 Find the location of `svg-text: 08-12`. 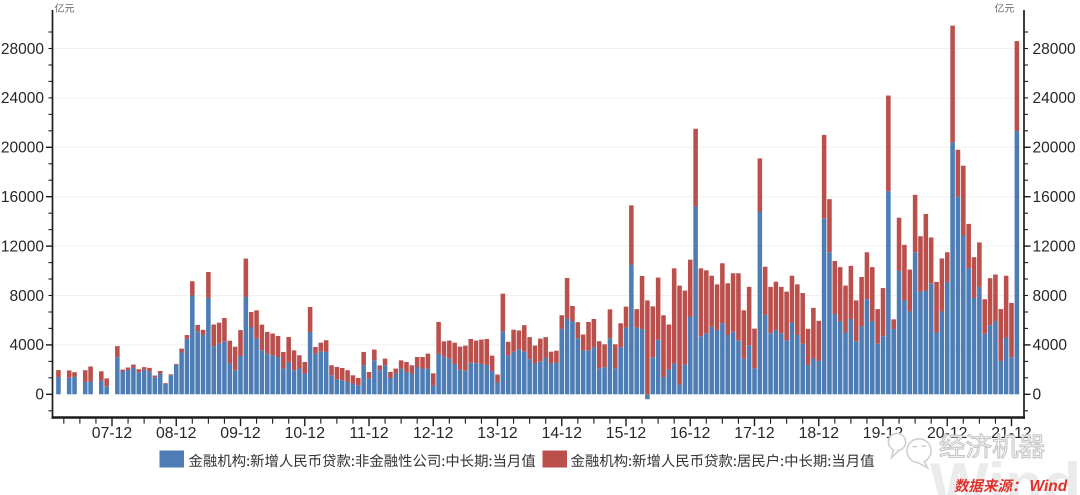

svg-text: 08-12 is located at coordinates (176, 433).